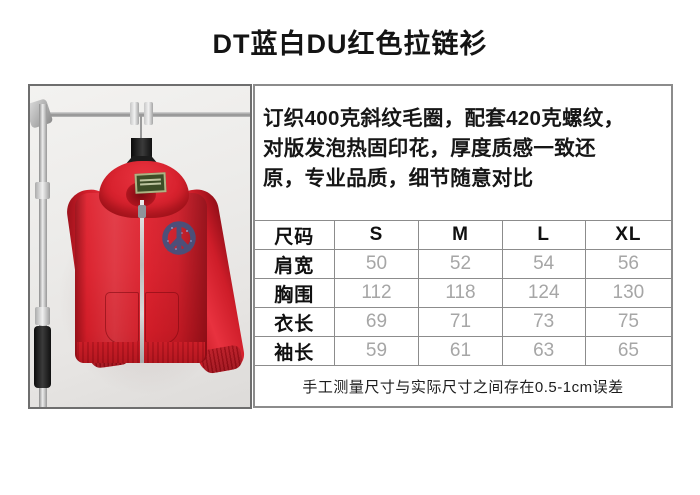 Image resolution: width=700 pixels, height=495 pixels. I want to click on length-s: 69, so click(376, 322).